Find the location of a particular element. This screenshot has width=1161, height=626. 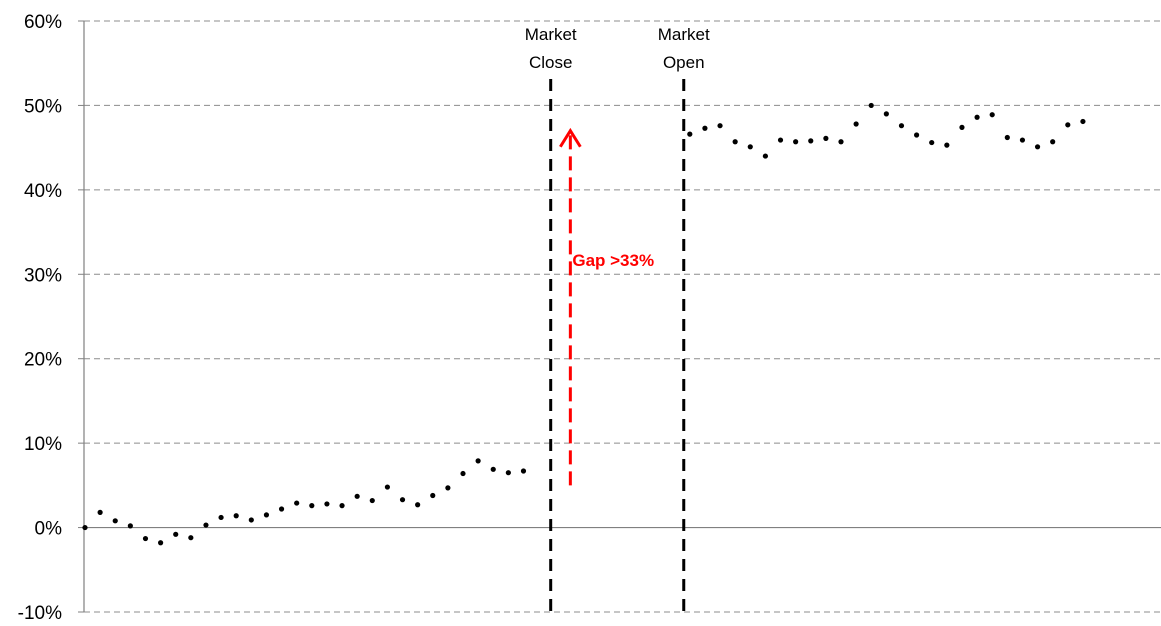

gap-arrow-group: Gap >33% is located at coordinates (606, 306).